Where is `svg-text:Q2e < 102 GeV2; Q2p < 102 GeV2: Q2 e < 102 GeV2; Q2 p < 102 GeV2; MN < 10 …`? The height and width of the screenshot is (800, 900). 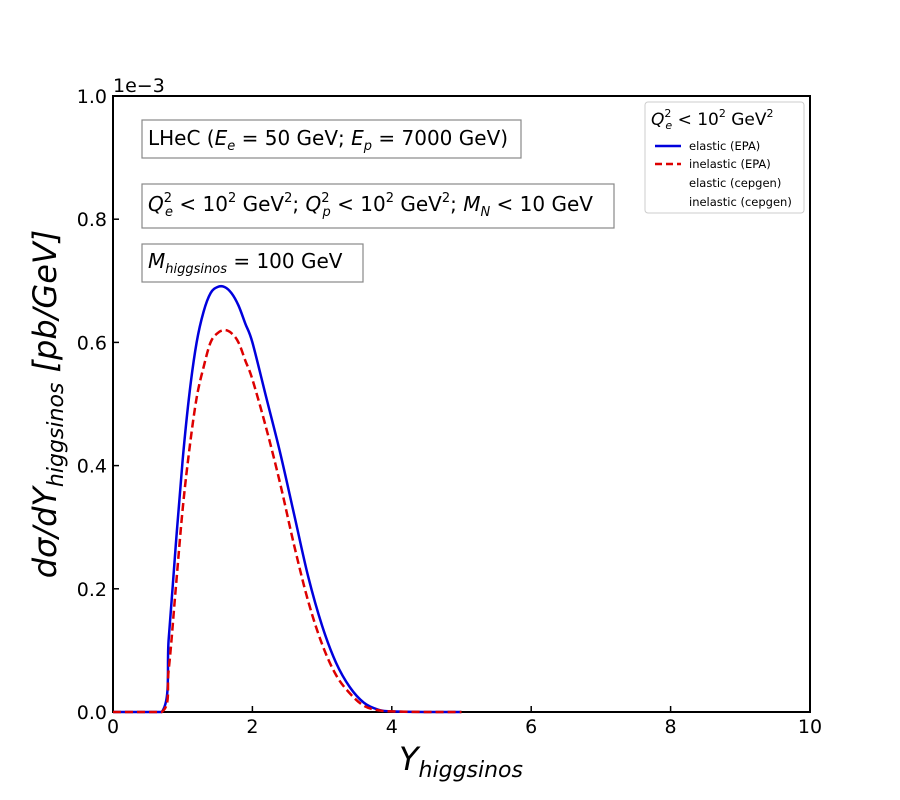
svg-text:Q2e < 102 GeV2; Q2p < 102 GeV2: Q2 e < 102 GeV2; Q2 p < 102 GeV2; MN < 10 … is located at coordinates (370, 205).